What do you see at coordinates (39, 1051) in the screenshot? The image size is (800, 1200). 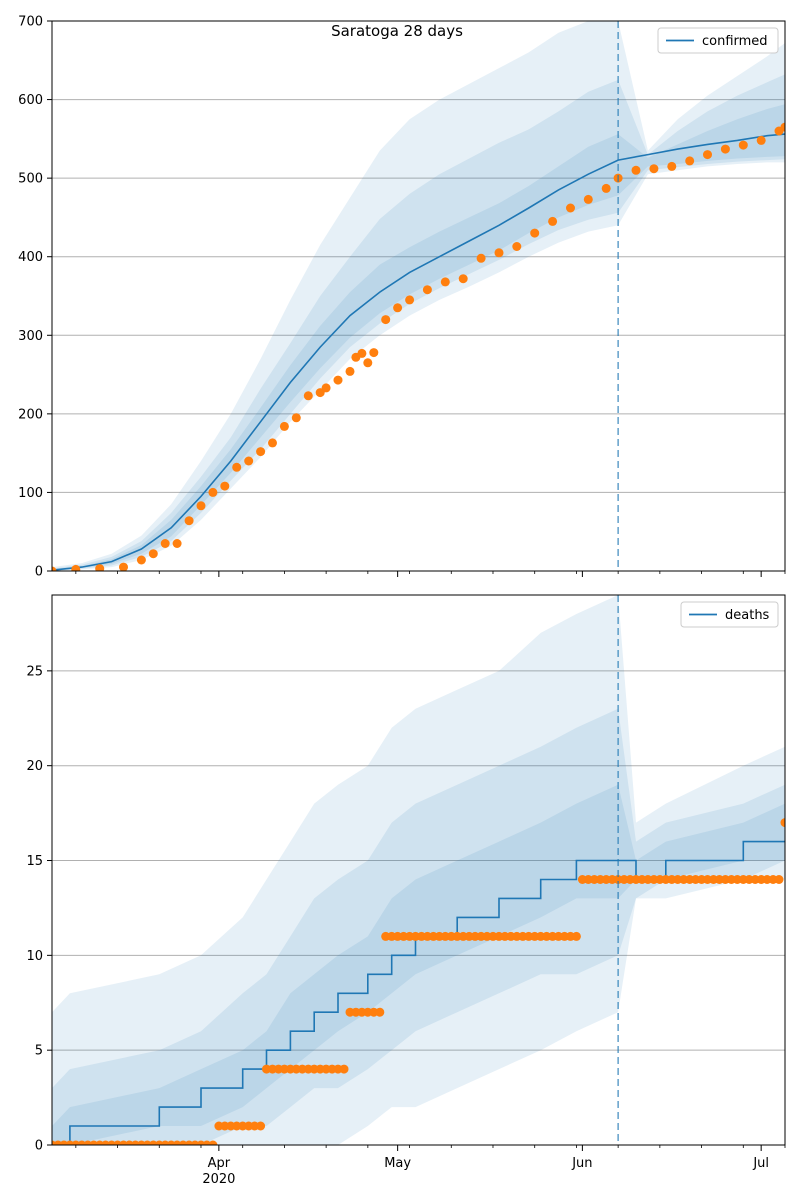 I see `y-tick-label: 5` at bounding box center [39, 1051].